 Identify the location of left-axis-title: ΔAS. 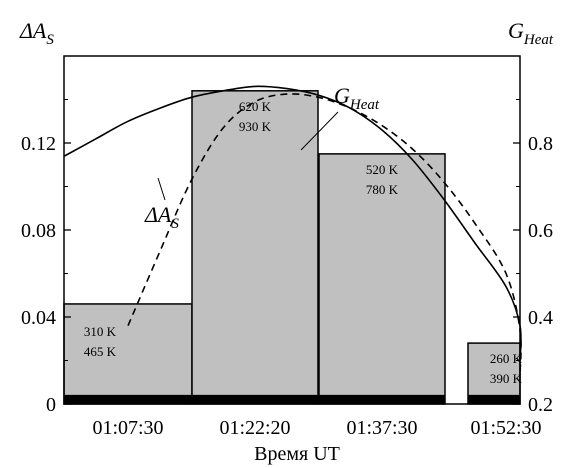
(36, 33).